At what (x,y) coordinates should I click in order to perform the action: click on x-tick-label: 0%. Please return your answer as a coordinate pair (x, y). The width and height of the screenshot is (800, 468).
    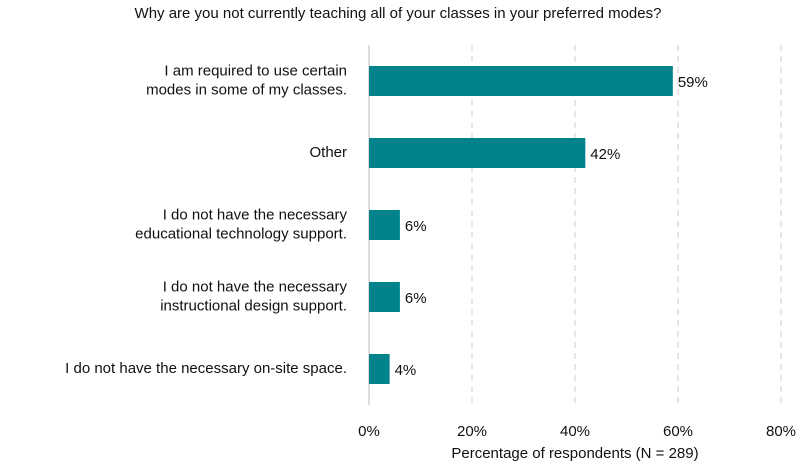
    Looking at the image, I should click on (369, 431).